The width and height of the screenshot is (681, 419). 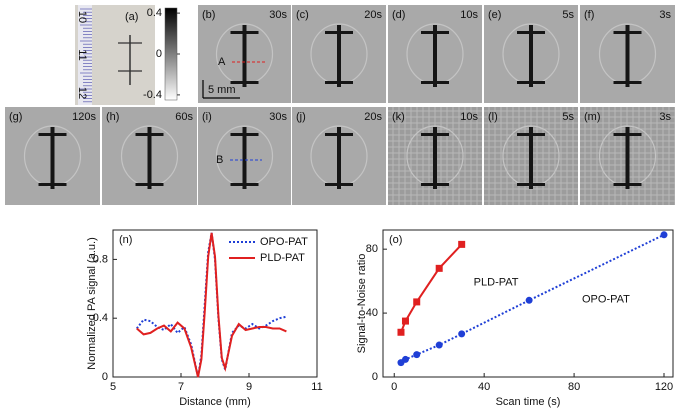 What do you see at coordinates (219, 160) in the screenshot?
I see `profile-label: B` at bounding box center [219, 160].